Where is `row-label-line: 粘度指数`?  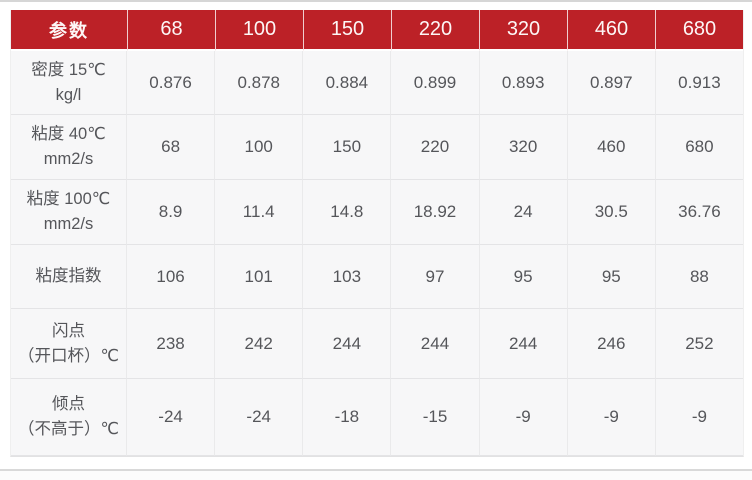 row-label-line: 粘度指数 is located at coordinates (68, 276).